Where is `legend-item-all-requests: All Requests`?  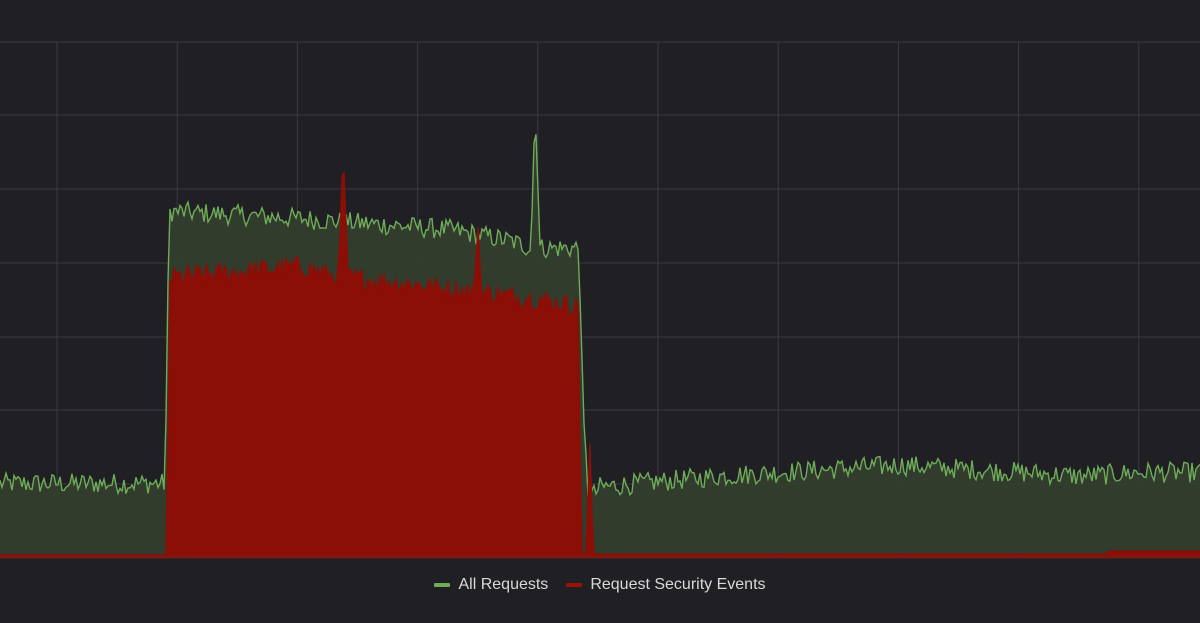 legend-item-all-requests: All Requests is located at coordinates (491, 585).